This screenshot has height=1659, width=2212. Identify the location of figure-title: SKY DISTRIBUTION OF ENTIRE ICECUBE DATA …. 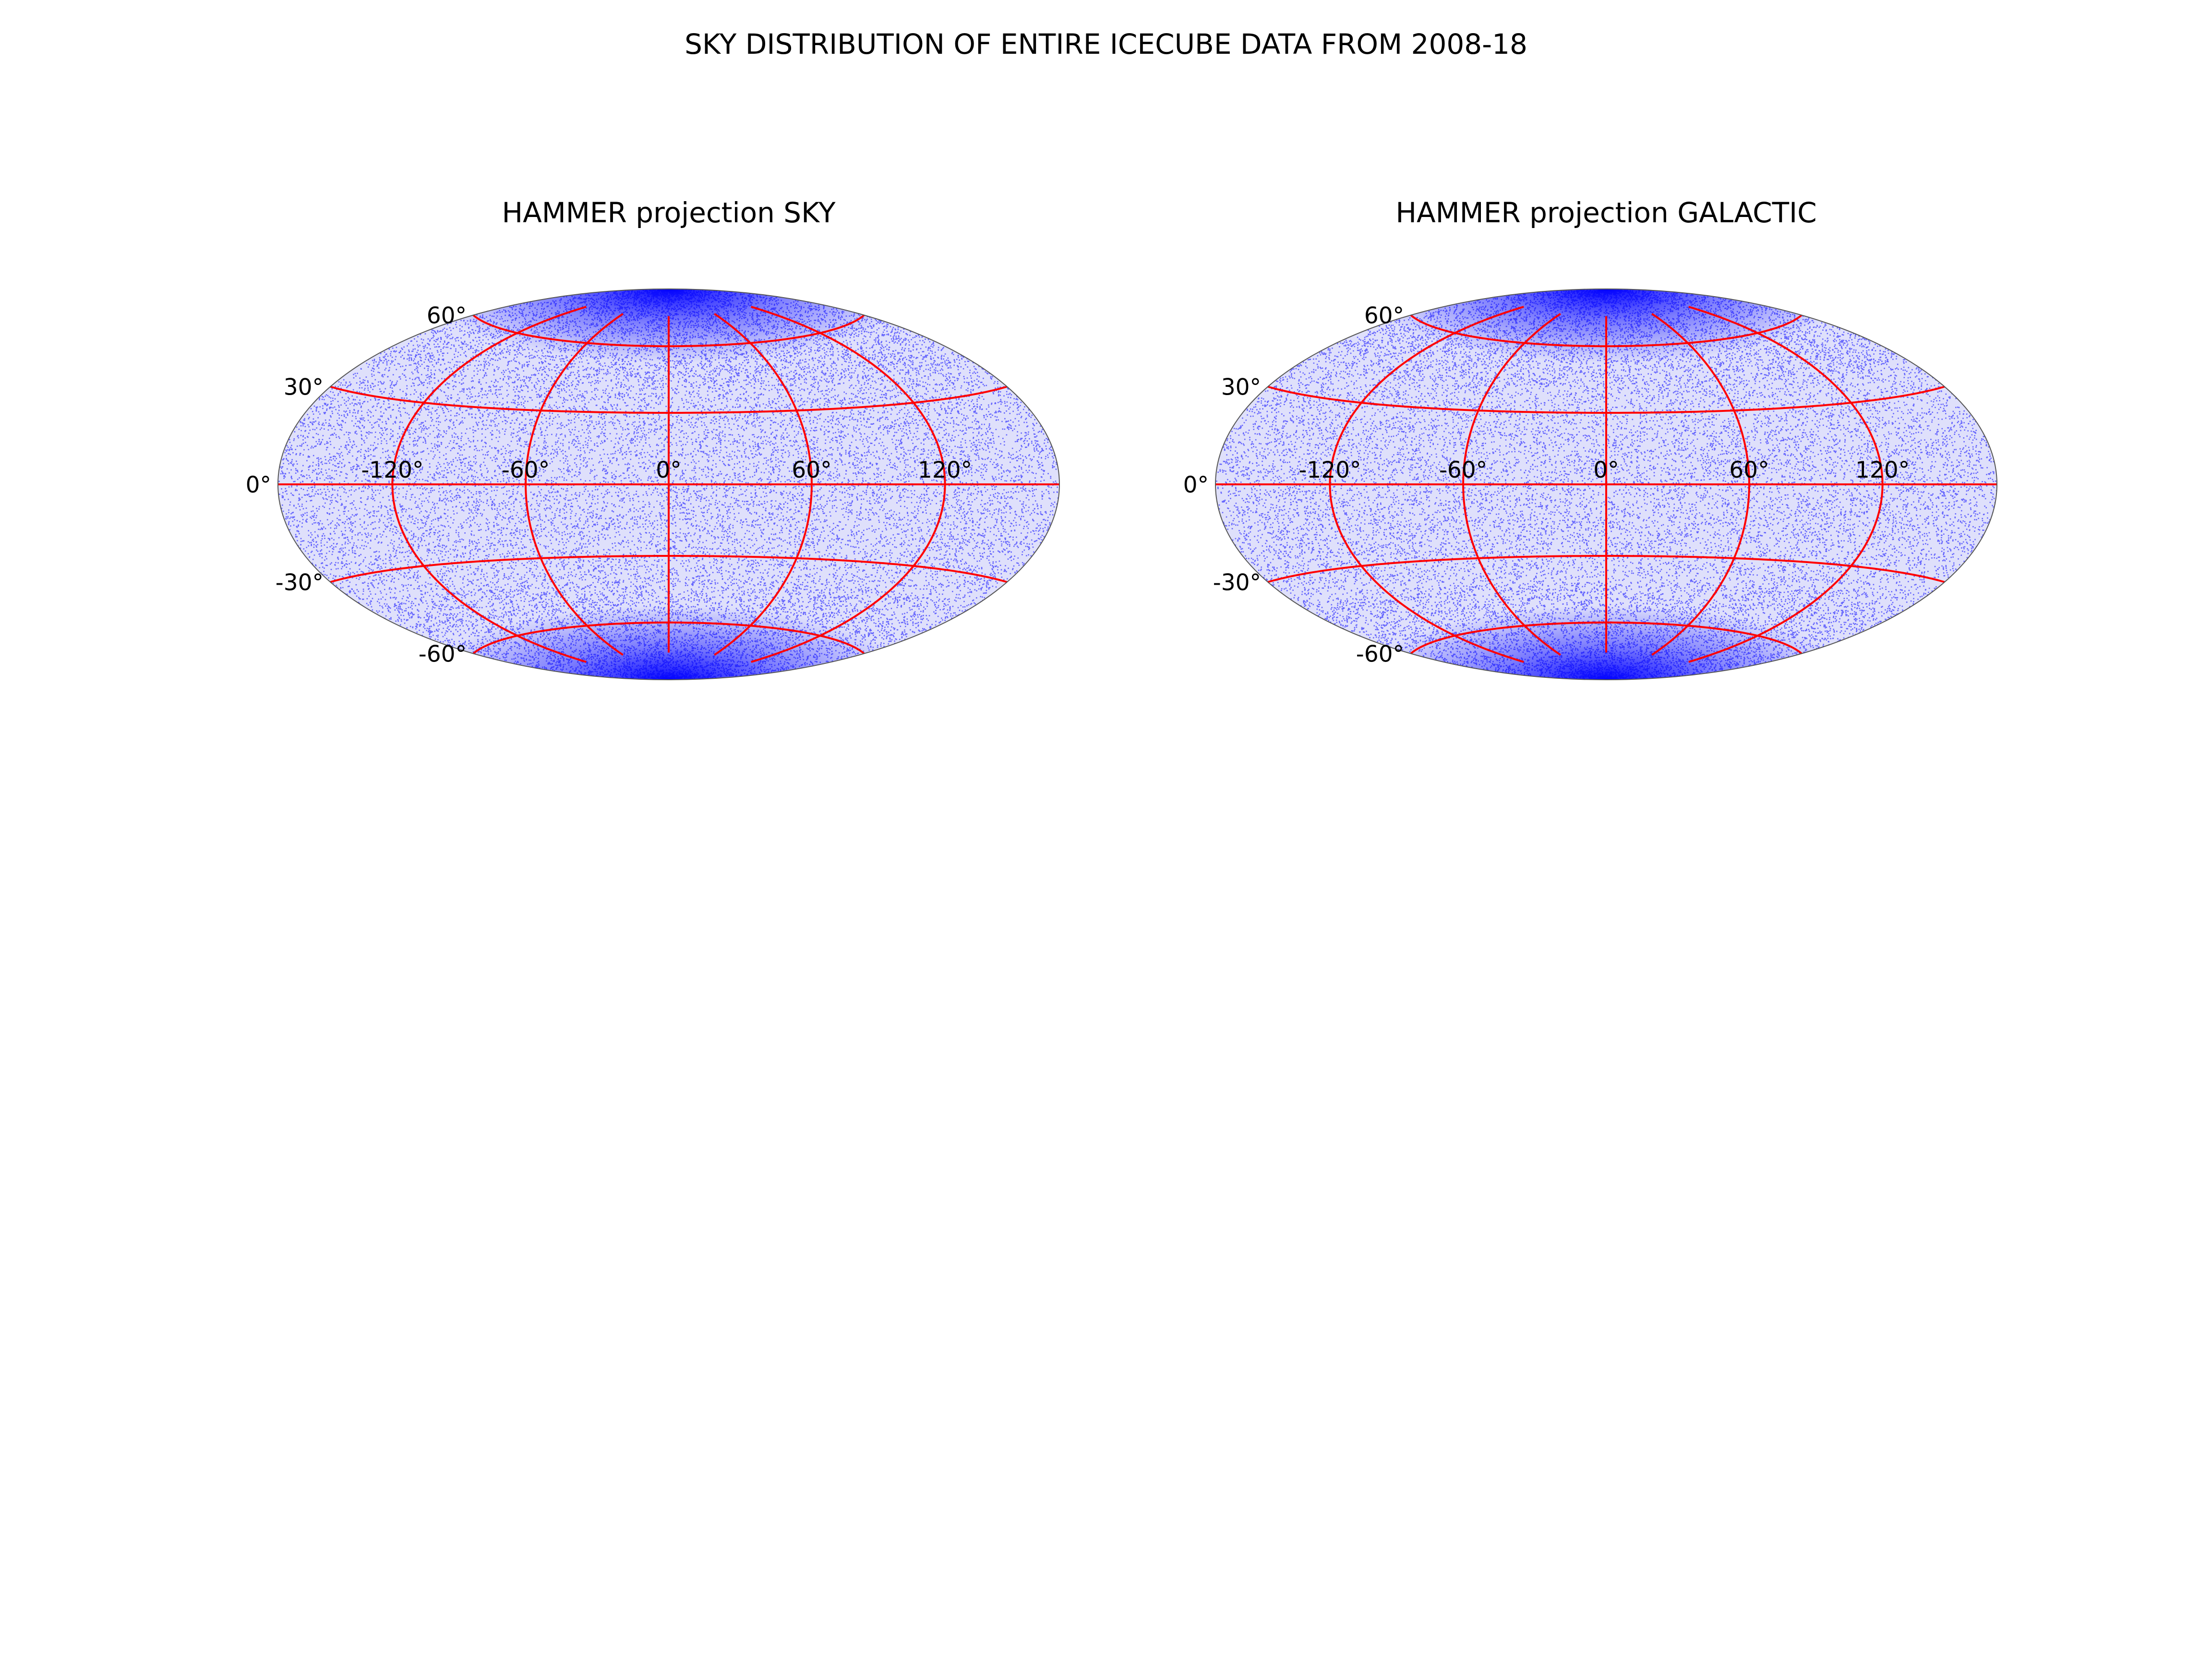
(1106, 44).